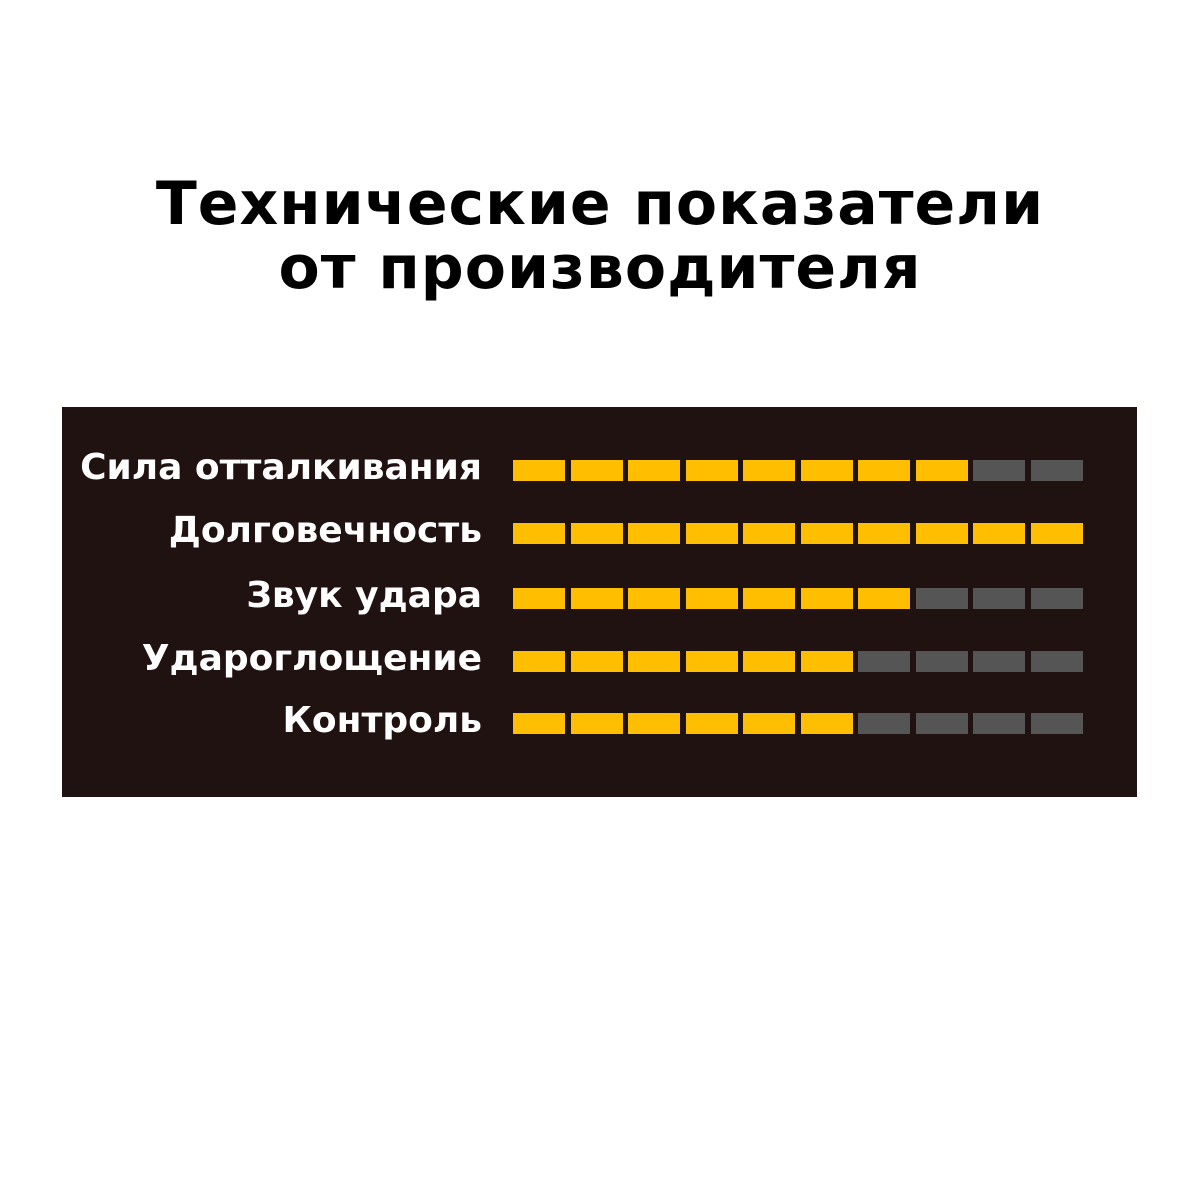  Describe the element at coordinates (281, 467) in the screenshot. I see `rating-label: Сила отталкивания` at that location.